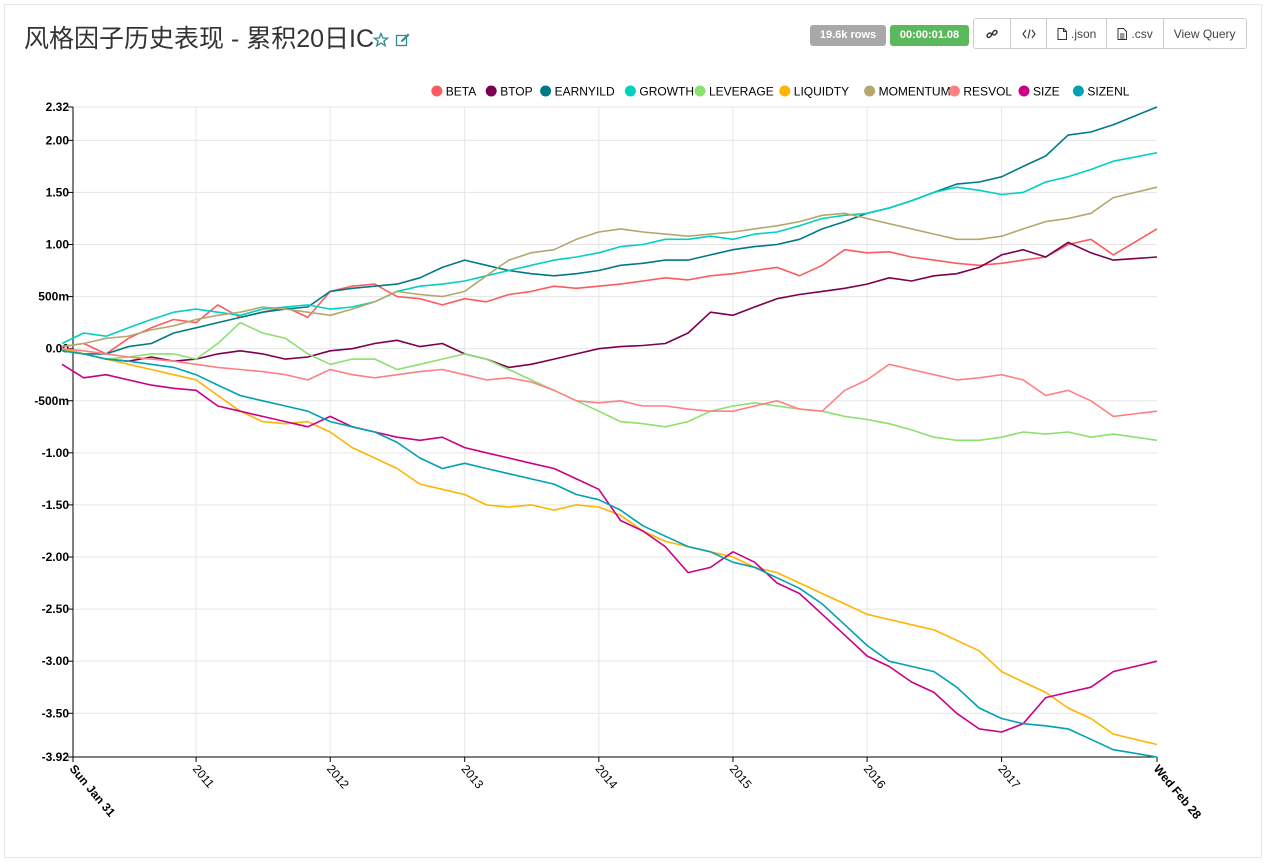 This screenshot has width=1268, height=864. Describe the element at coordinates (58, 192) in the screenshot. I see `y-tick-label: 1.50` at that location.